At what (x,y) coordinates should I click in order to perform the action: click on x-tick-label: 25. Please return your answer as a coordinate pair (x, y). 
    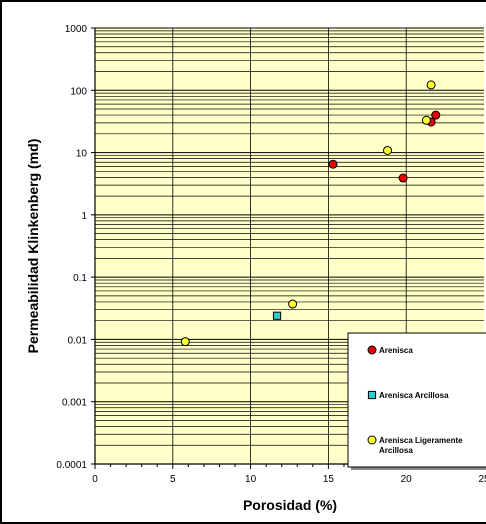
    Looking at the image, I should click on (482, 479).